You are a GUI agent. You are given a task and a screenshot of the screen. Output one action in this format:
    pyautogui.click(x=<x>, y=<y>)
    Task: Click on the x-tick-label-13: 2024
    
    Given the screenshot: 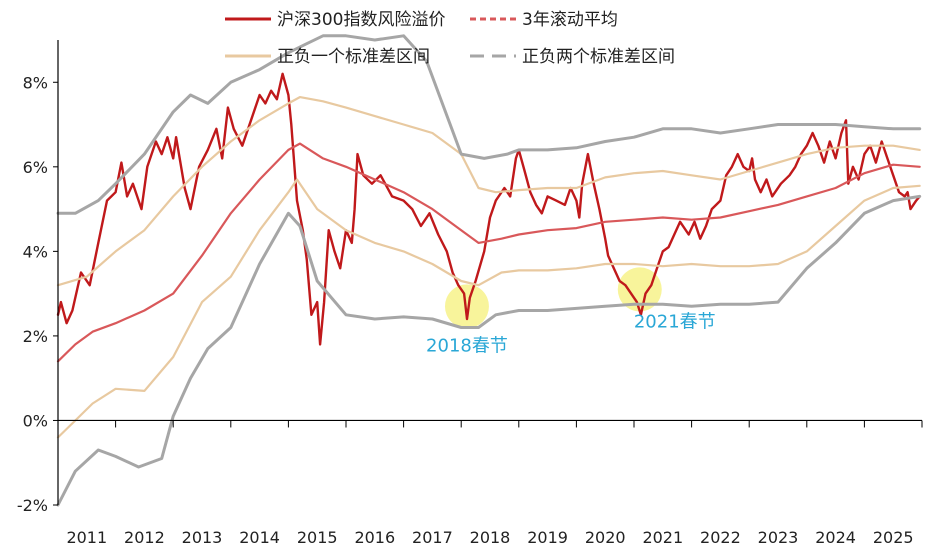 What is the action you would take?
    pyautogui.click(x=835, y=537)
    